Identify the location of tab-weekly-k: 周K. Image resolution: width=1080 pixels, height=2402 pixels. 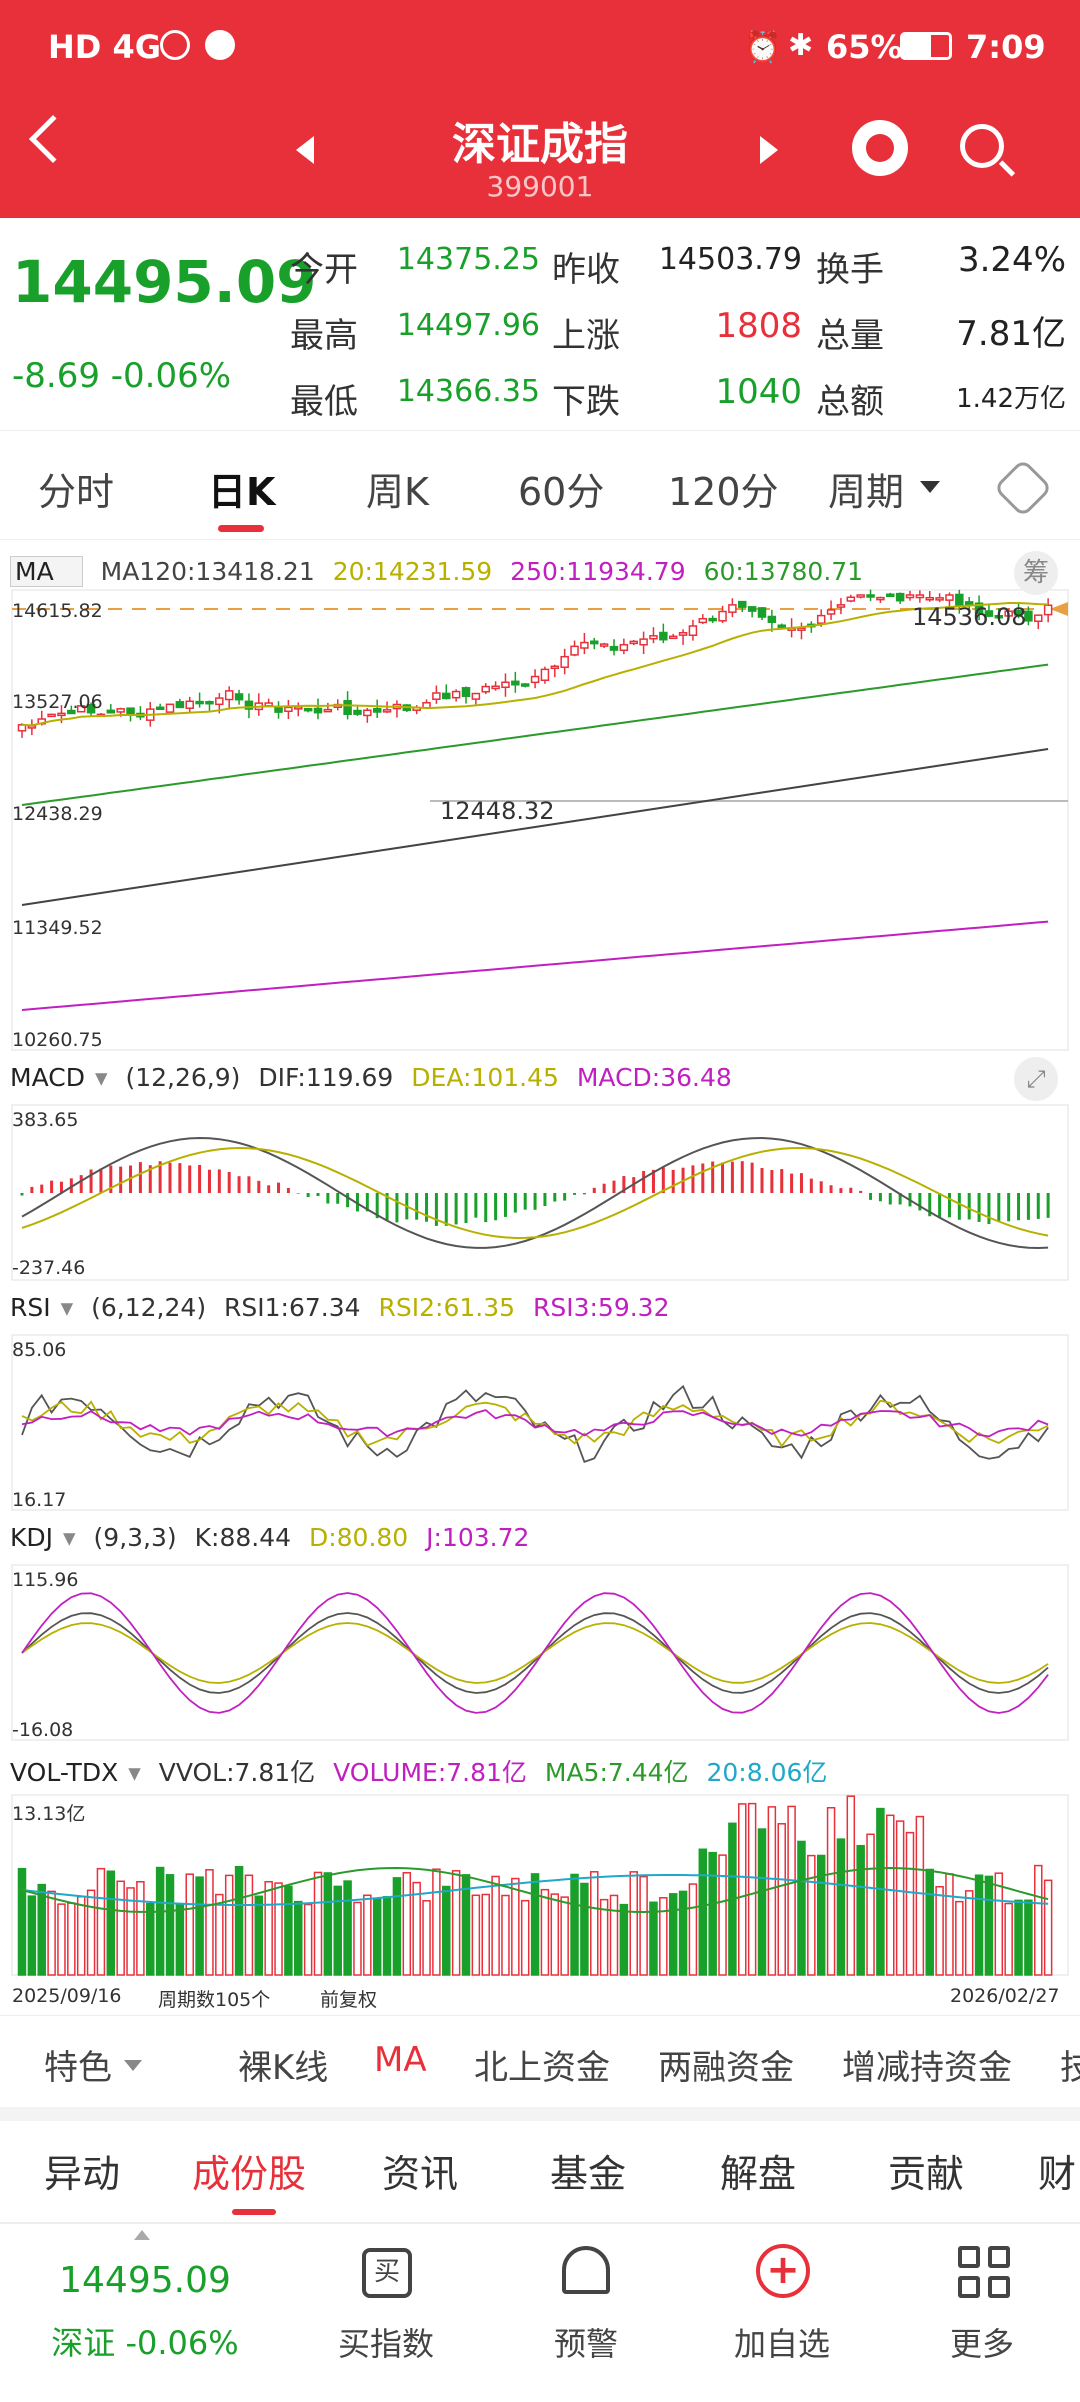
(397, 492).